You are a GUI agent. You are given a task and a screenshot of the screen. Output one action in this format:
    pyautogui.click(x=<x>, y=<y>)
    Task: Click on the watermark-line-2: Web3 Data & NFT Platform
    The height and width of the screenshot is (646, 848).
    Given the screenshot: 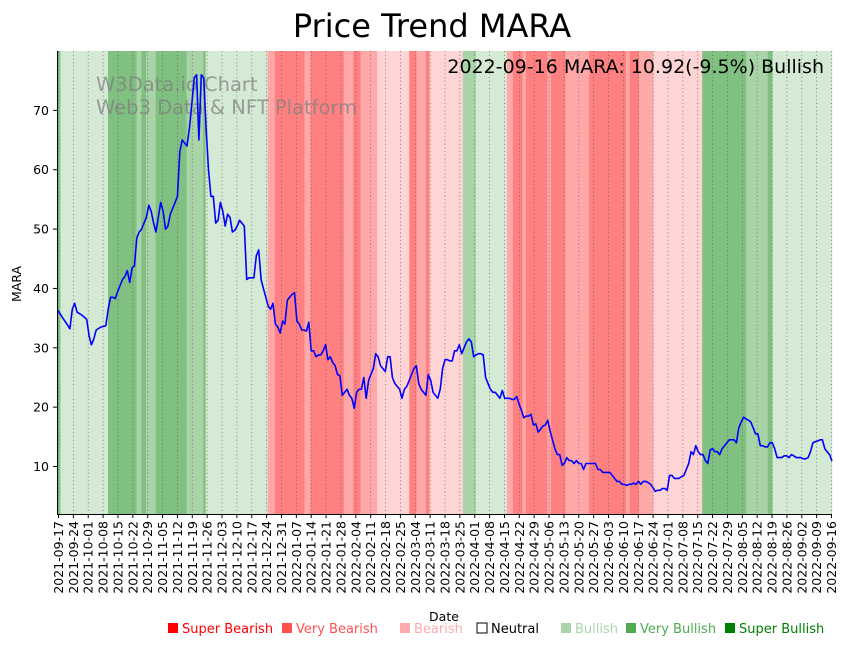 What is the action you would take?
    pyautogui.click(x=226, y=107)
    